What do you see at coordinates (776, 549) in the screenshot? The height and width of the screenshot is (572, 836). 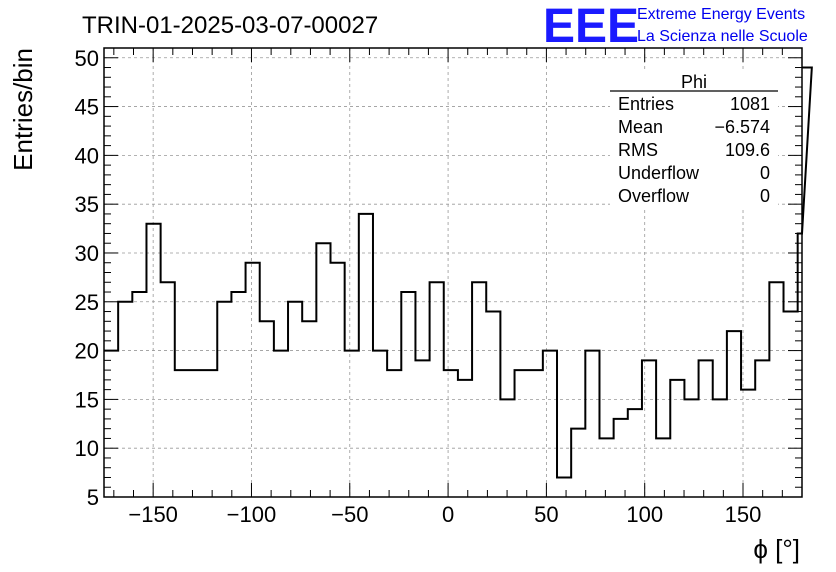 I see `x-axis-label: ϕ [°]` at bounding box center [776, 549].